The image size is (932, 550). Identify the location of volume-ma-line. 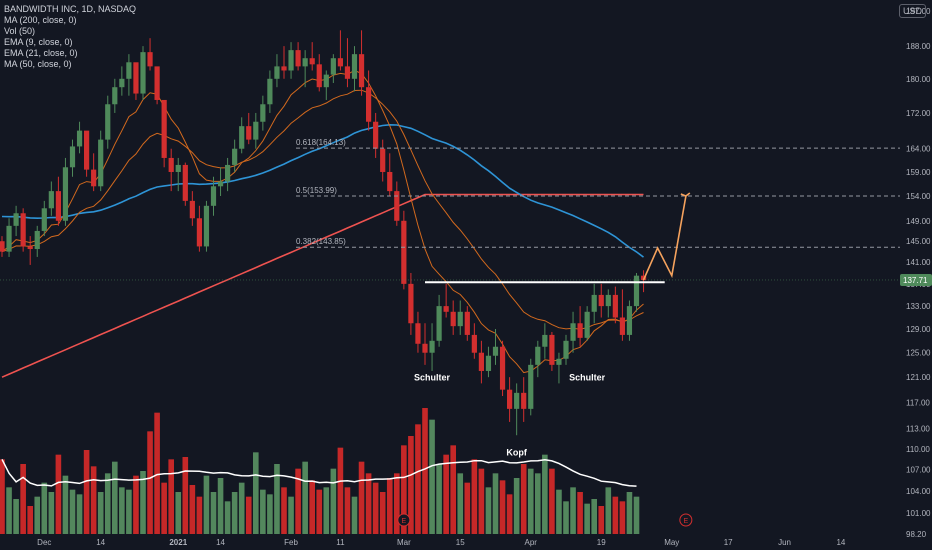
(319, 472).